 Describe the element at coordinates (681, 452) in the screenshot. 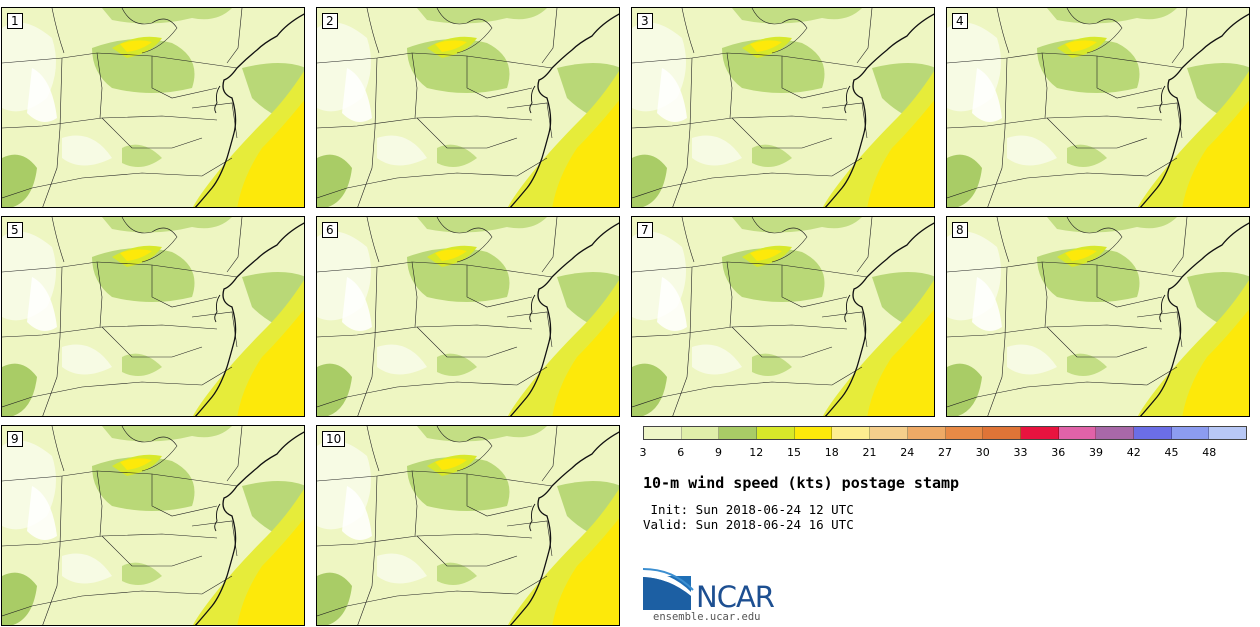

I see `colorbar-tick-label: 6` at that location.